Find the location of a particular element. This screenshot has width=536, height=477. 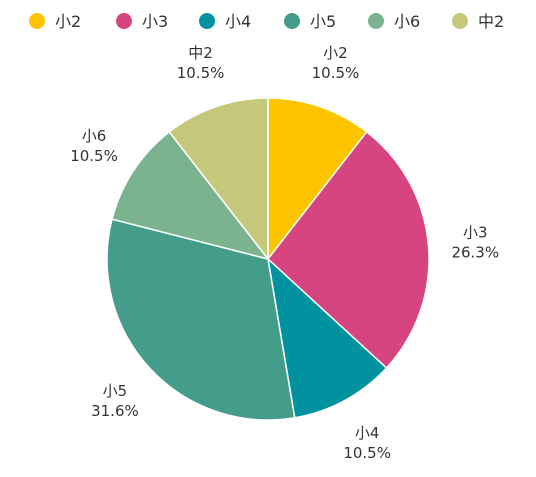

legend-item: 中2 is located at coordinates (478, 21).